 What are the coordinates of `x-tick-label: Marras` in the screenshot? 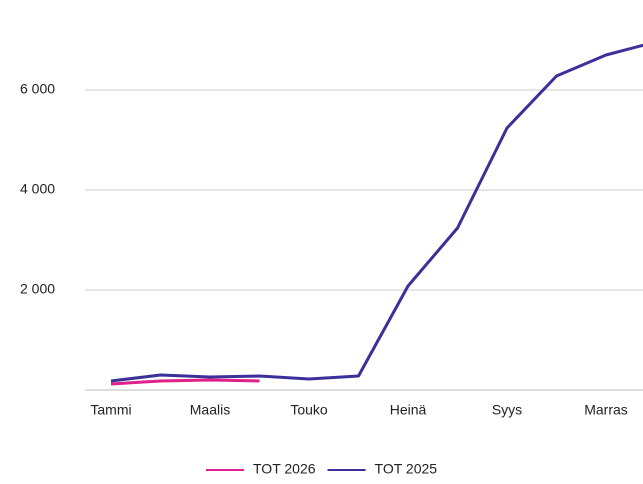 It's located at (606, 410).